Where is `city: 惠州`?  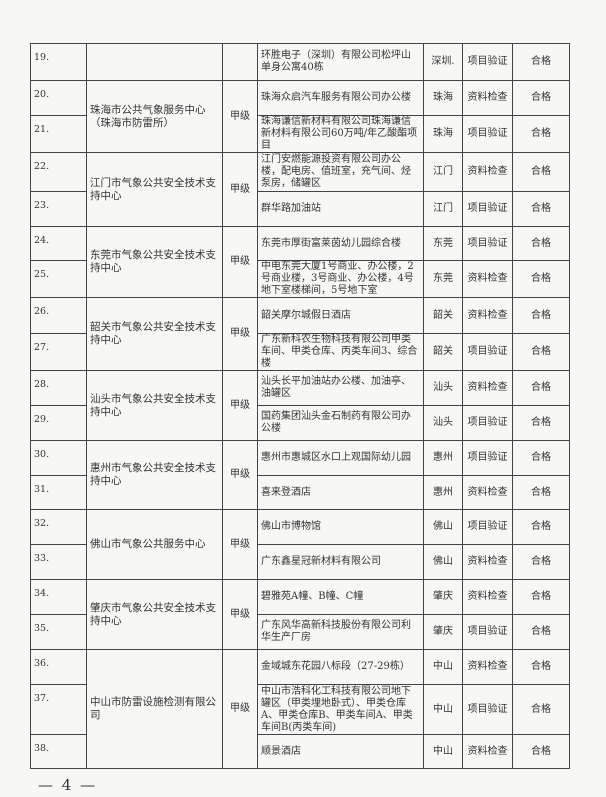 city: 惠州 is located at coordinates (443, 492).